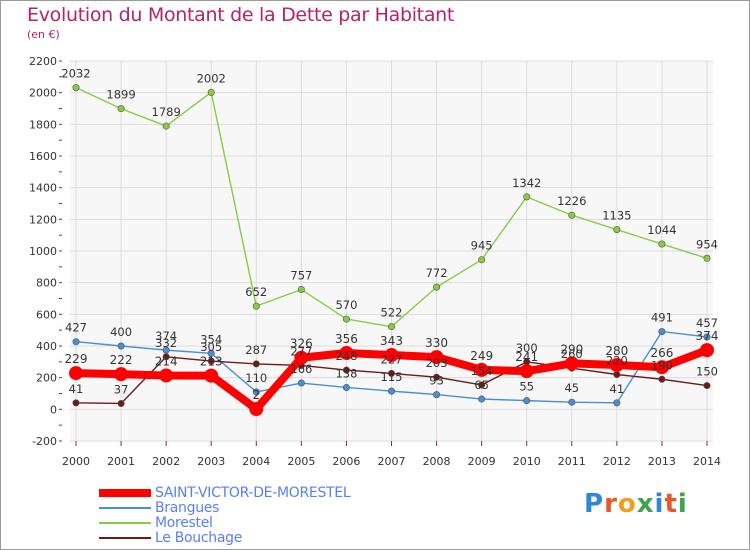  Describe the element at coordinates (43, 188) in the screenshot. I see `y-tick-label: 1400` at that location.